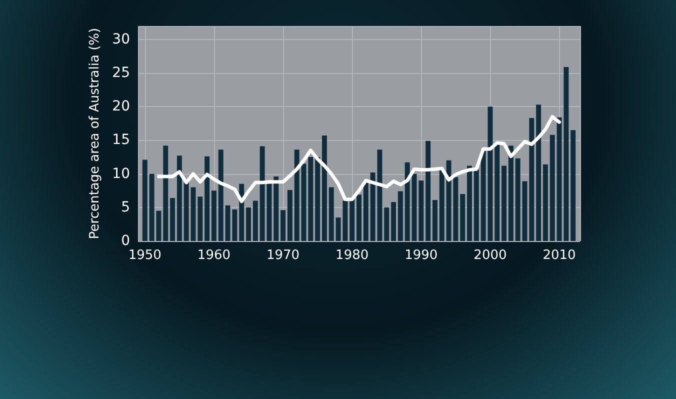 This screenshot has width=676, height=399. What do you see at coordinates (559, 255) in the screenshot?
I see `x-tick-label: 2010` at bounding box center [559, 255].